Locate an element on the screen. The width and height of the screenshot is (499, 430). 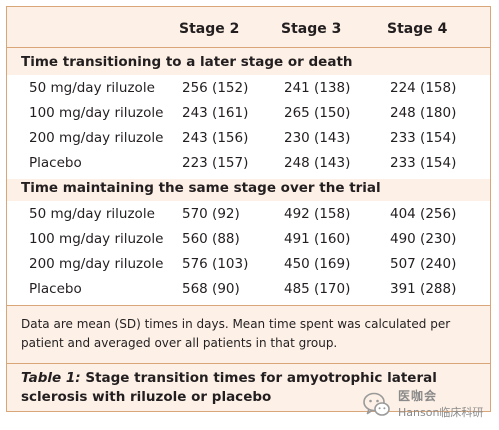
stage-4-value: 248 (180) is located at coordinates (423, 113).